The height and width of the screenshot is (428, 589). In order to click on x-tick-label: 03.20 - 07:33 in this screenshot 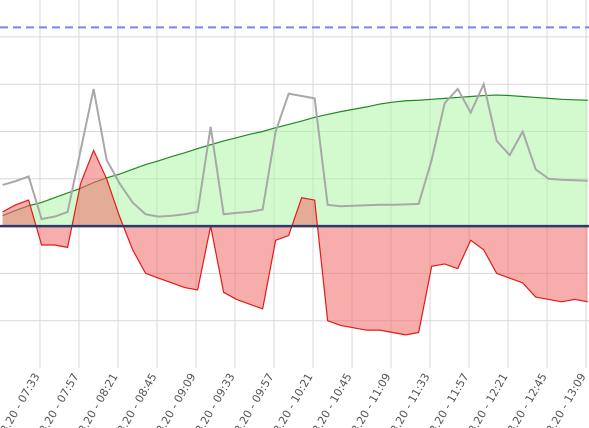, I will do `click(21, 399)`.